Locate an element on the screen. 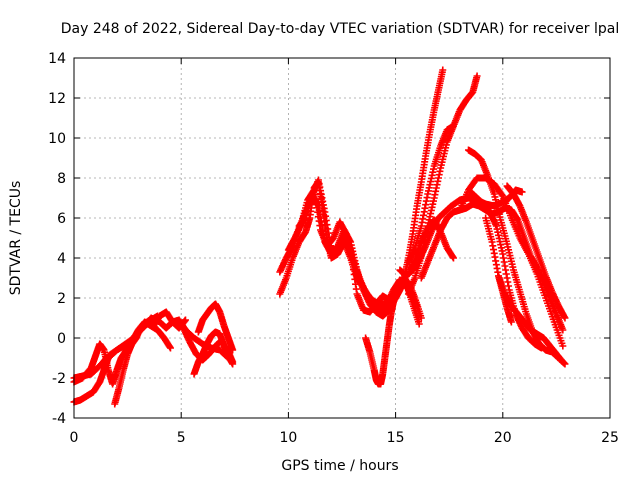 The height and width of the screenshot is (480, 640). x-tick-label: 20 is located at coordinates (503, 438).